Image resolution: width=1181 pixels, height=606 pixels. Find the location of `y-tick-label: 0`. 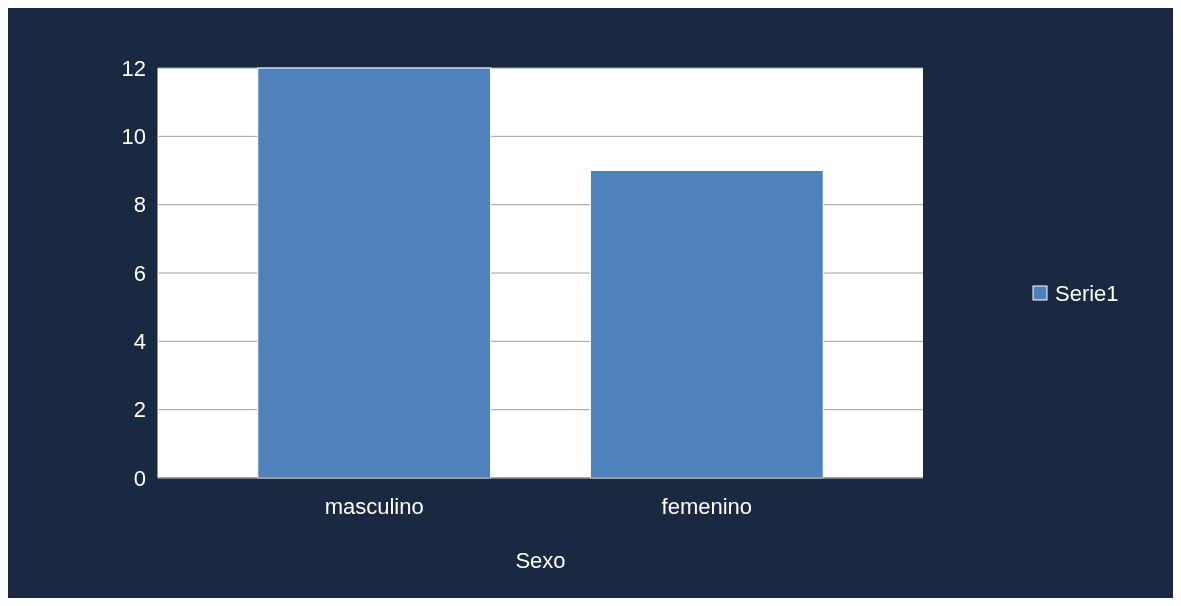

y-tick-label: 0 is located at coordinates (139, 478).